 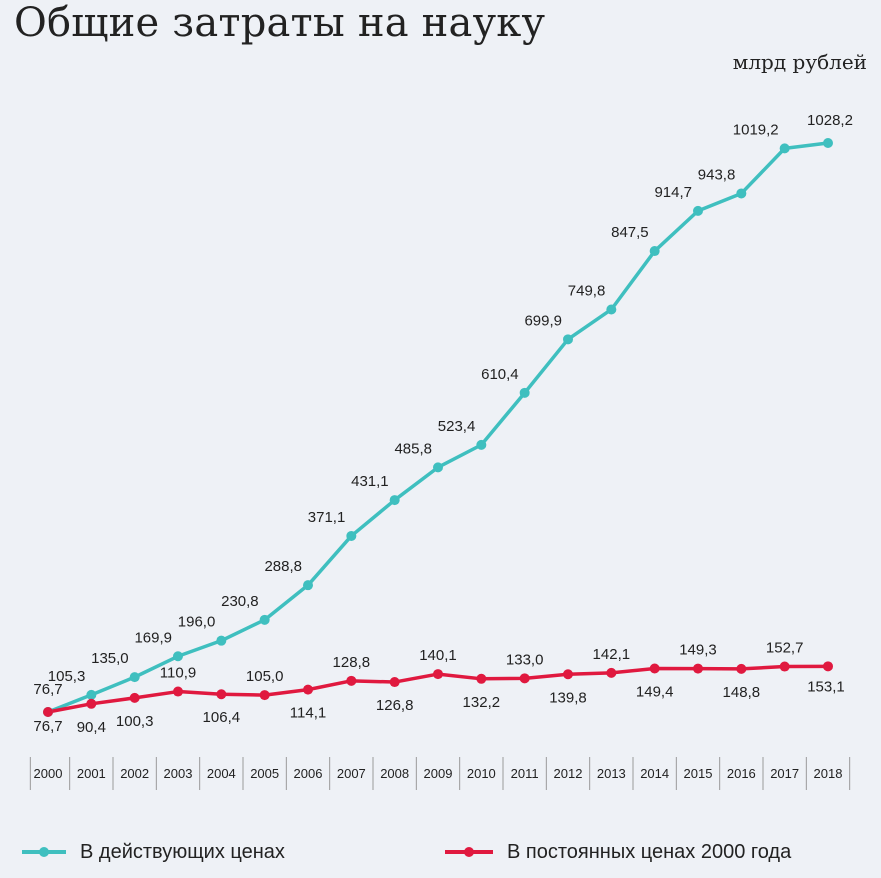 What do you see at coordinates (135, 721) in the screenshot?
I see `data-label-constant: 100,3` at bounding box center [135, 721].